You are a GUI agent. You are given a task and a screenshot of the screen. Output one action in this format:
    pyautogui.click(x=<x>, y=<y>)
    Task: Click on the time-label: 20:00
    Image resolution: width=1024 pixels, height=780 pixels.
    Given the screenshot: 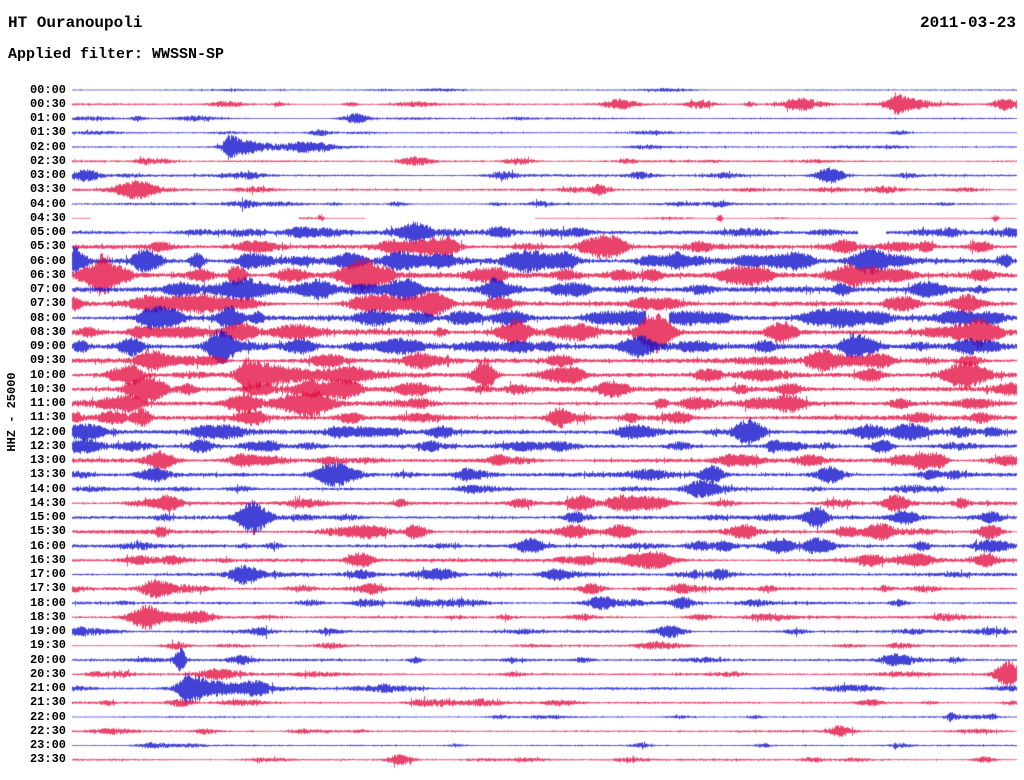 What is the action you would take?
    pyautogui.click(x=47, y=659)
    